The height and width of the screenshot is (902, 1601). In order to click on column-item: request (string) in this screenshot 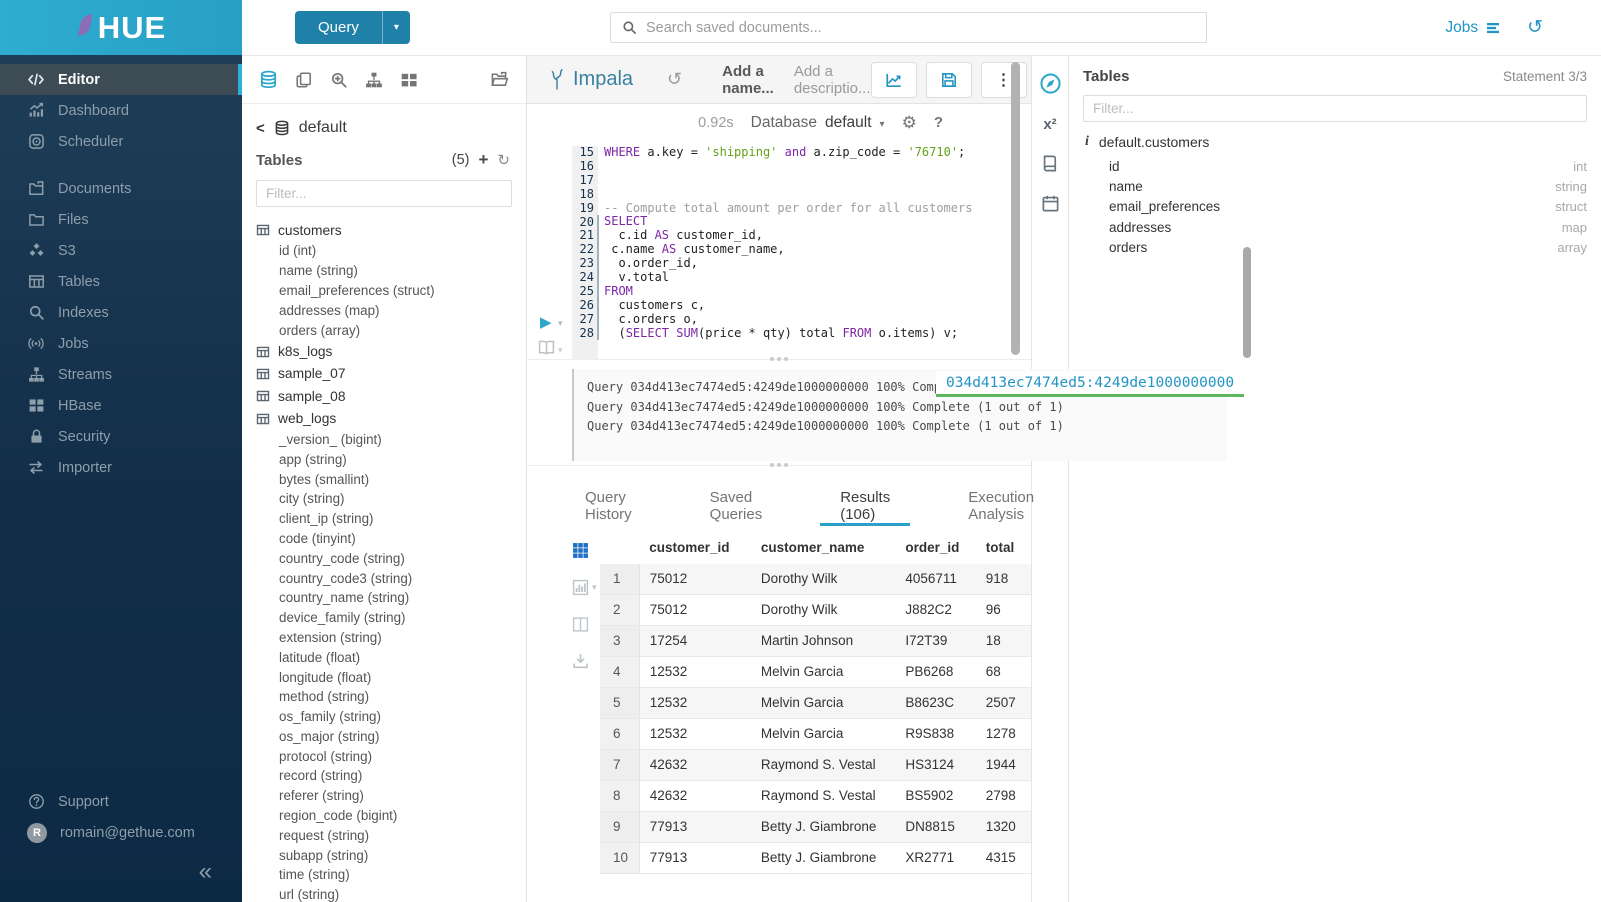, I will do `click(324, 835)`.